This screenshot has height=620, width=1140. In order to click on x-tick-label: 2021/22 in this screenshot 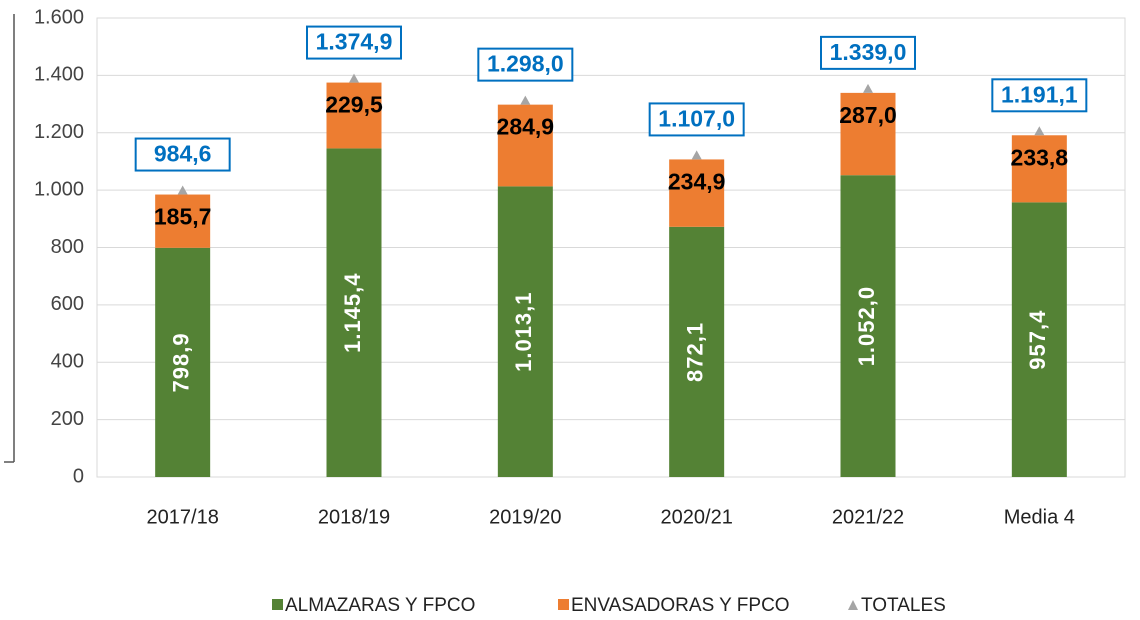, I will do `click(868, 517)`.